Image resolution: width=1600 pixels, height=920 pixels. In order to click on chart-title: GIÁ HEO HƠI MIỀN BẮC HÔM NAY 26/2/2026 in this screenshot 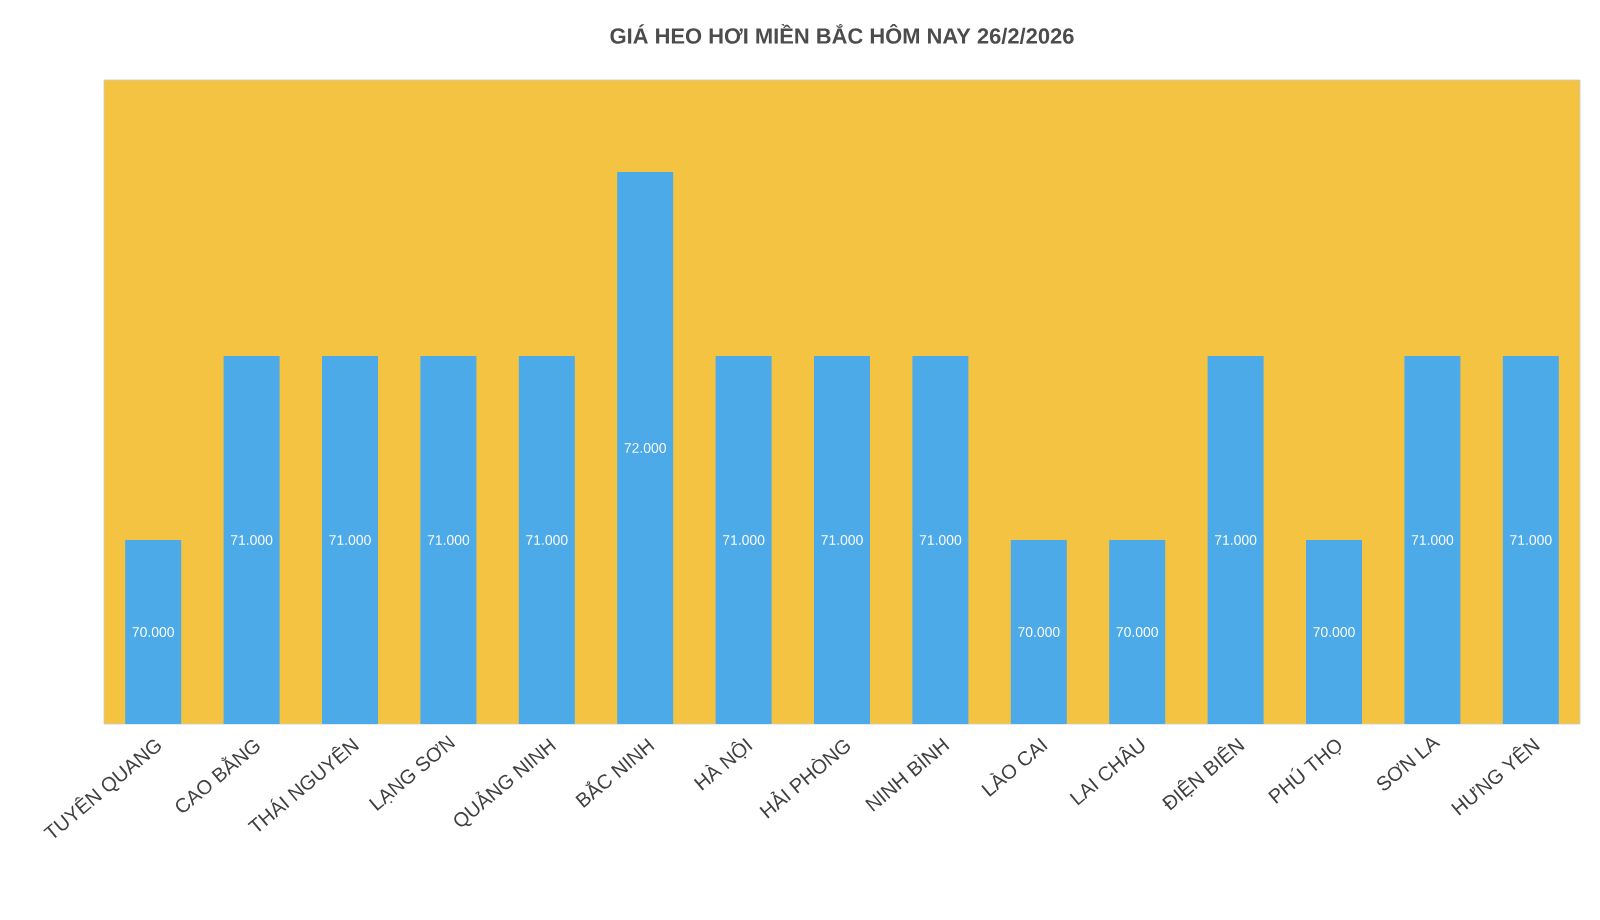, I will do `click(842, 34)`.